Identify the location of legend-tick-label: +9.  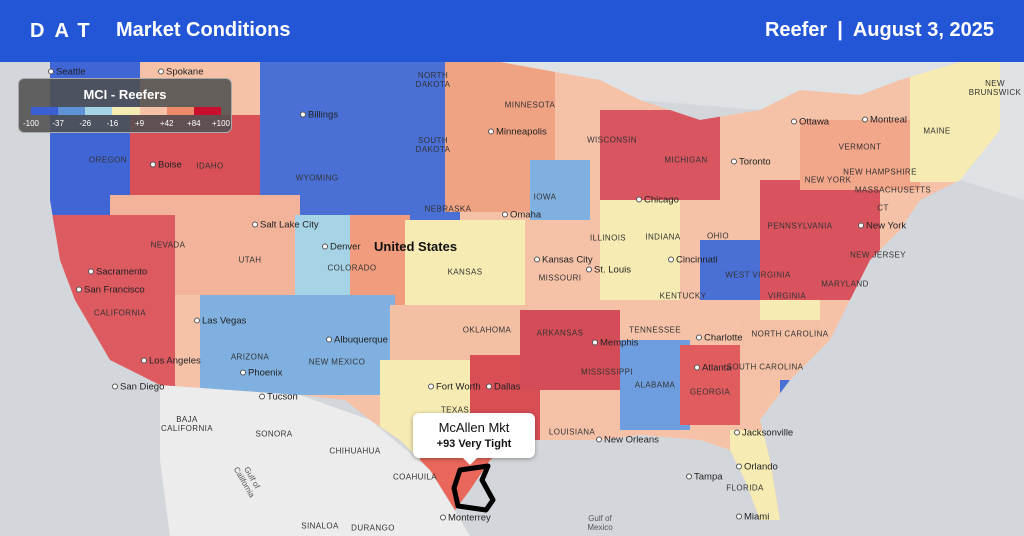
(140, 123).